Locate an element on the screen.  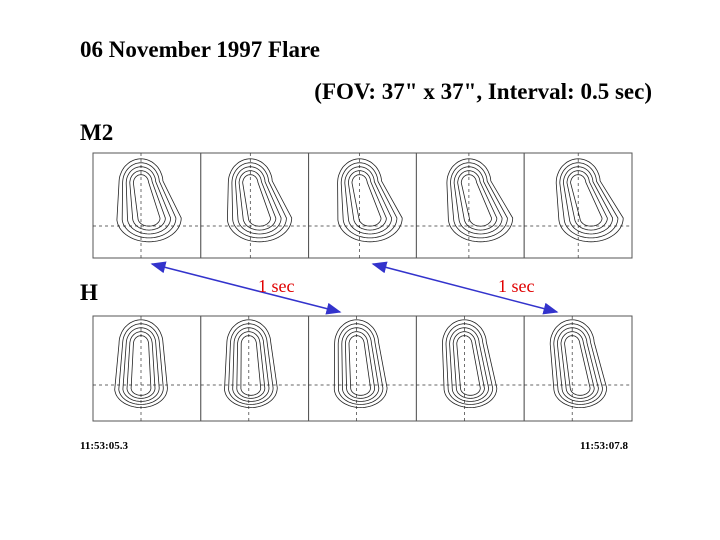
row-label: H is located at coordinates (89, 292).